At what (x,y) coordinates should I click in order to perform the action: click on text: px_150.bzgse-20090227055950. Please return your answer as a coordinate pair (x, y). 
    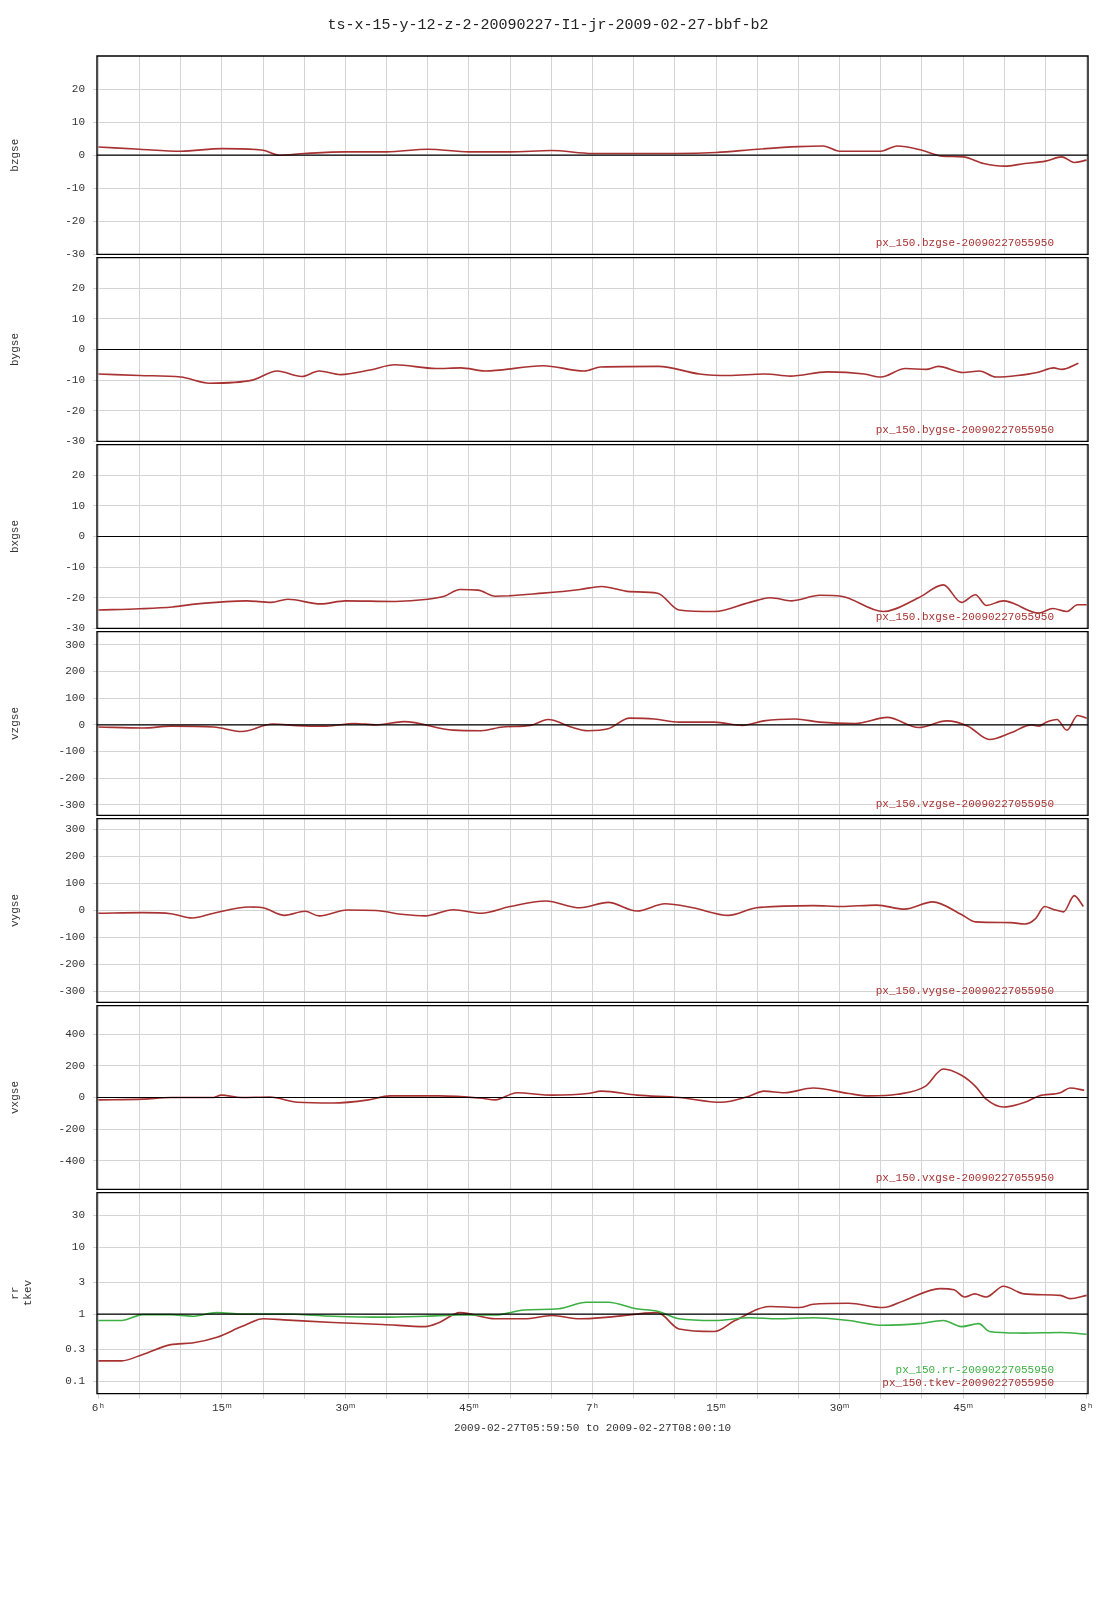
    Looking at the image, I should click on (964, 243).